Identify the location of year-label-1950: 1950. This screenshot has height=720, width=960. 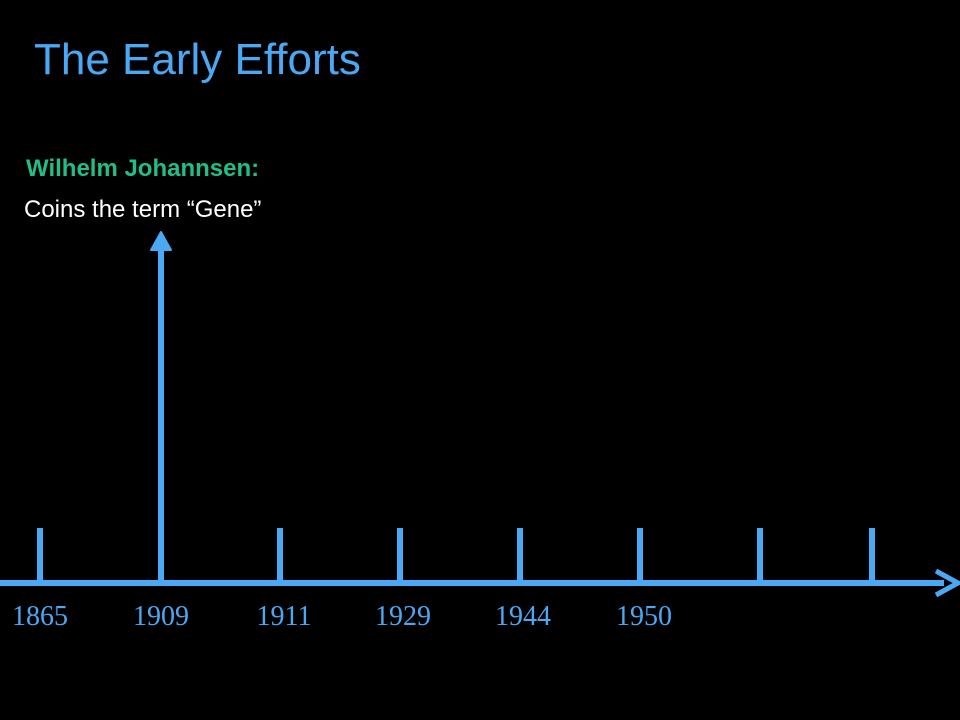
(644, 616).